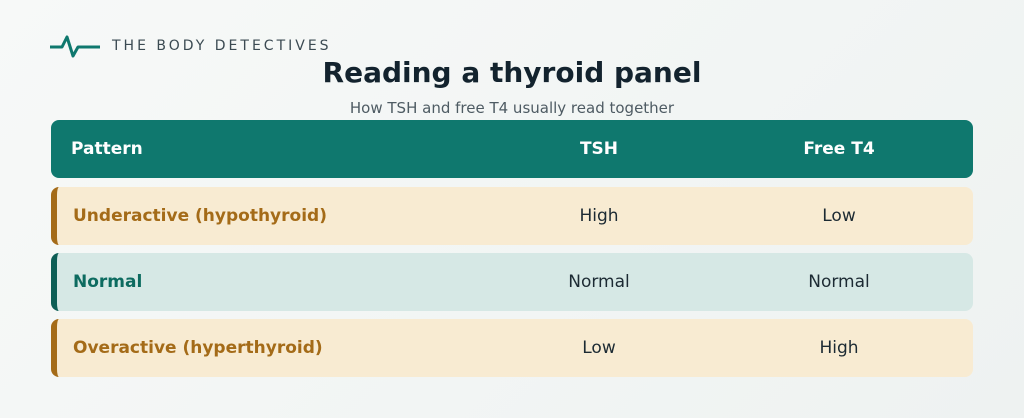  What do you see at coordinates (512, 216) in the screenshot?
I see `table-row: Underactive (hypothyroid) High Low` at bounding box center [512, 216].